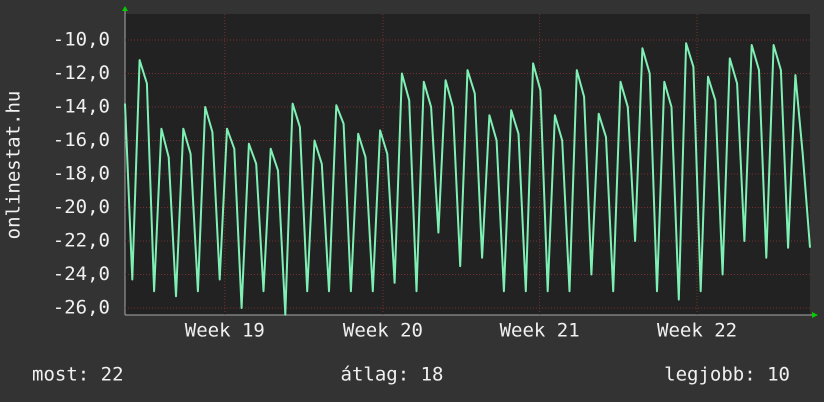  I want to click on y-tick-label: -20,0, so click(81, 207).